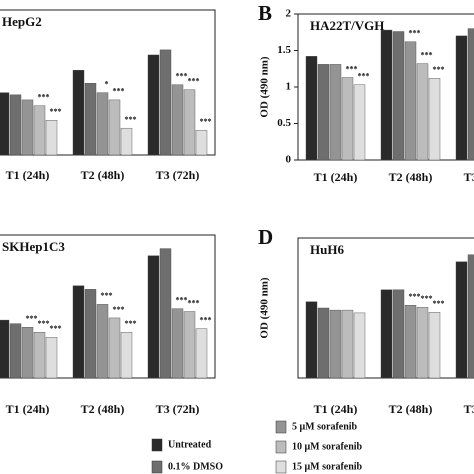 The height and width of the screenshot is (474, 474). What do you see at coordinates (289, 87) in the screenshot?
I see `y-tick-label: 1` at bounding box center [289, 87].